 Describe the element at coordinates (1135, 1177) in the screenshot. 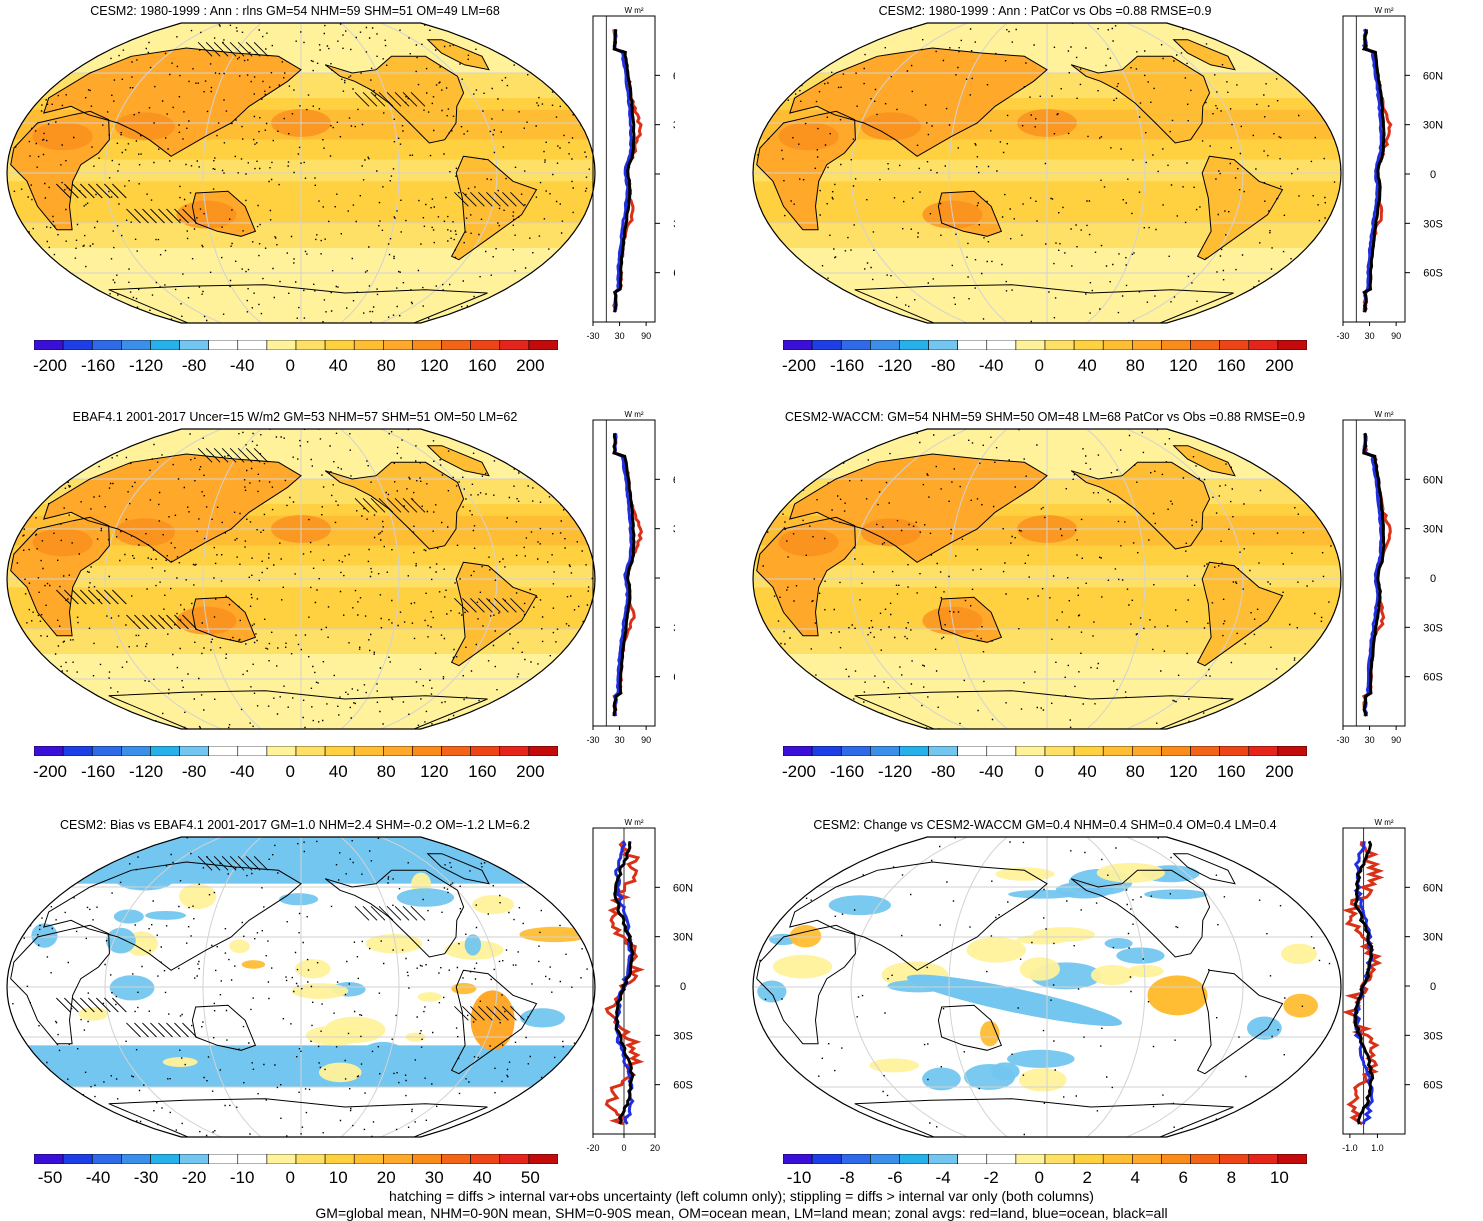

I see `colorbar-tick-label: 4` at that location.